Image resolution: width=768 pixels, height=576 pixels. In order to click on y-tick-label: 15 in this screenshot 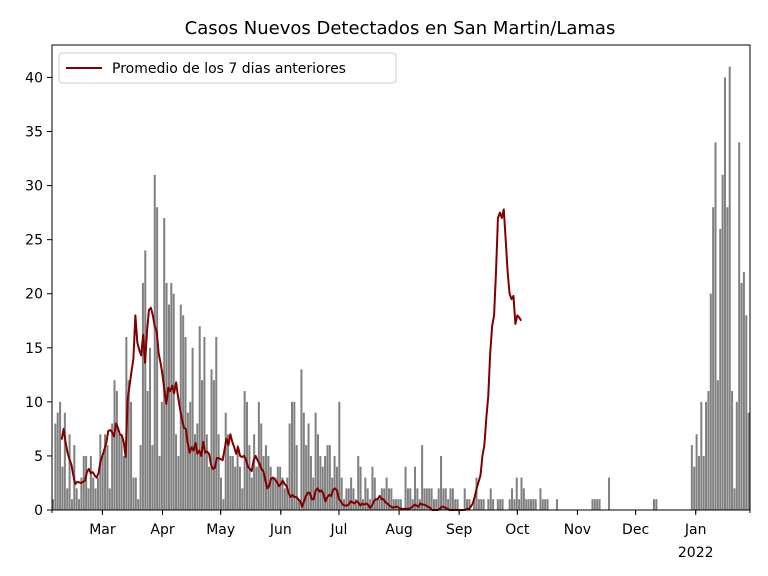, I will do `click(34, 349)`.